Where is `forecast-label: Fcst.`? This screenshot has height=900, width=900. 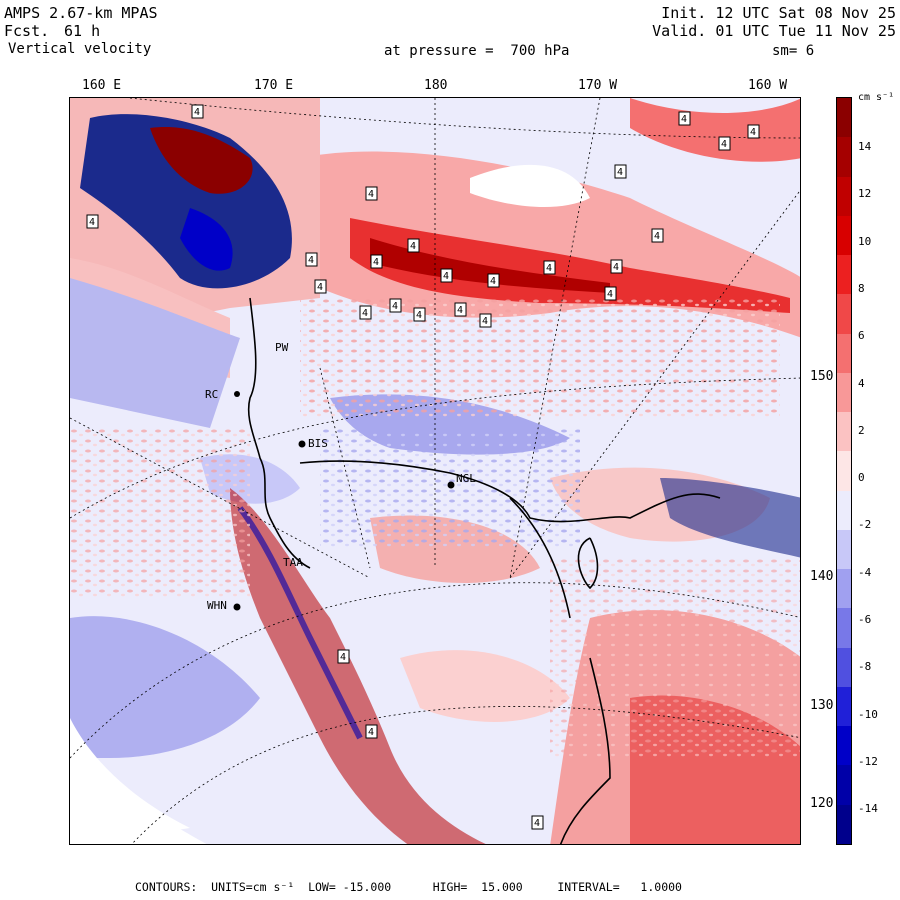 forecast-label: Fcst. is located at coordinates (27, 31).